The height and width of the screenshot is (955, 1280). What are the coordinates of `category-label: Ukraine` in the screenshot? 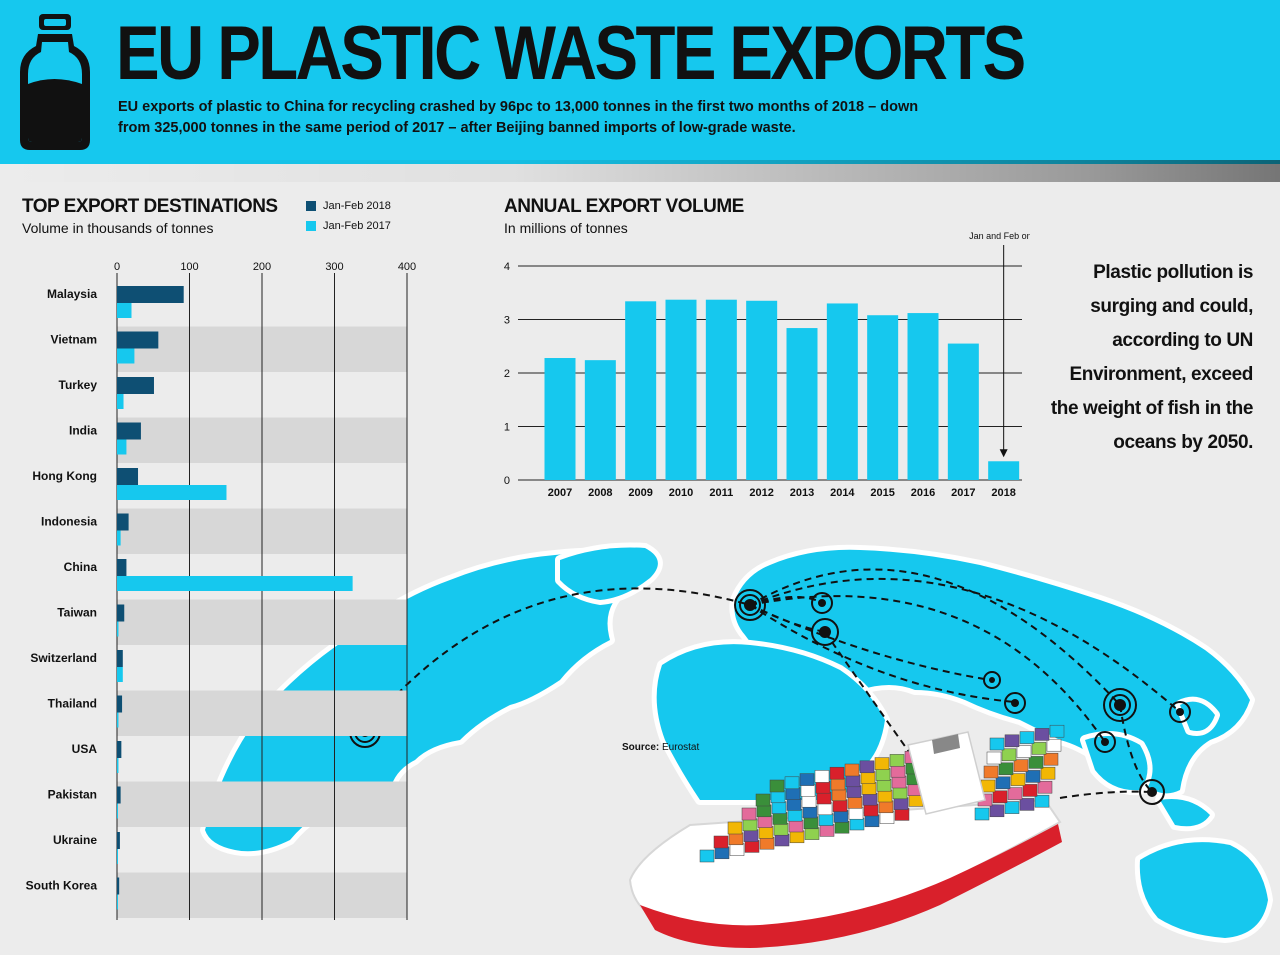 It's located at (75, 840).